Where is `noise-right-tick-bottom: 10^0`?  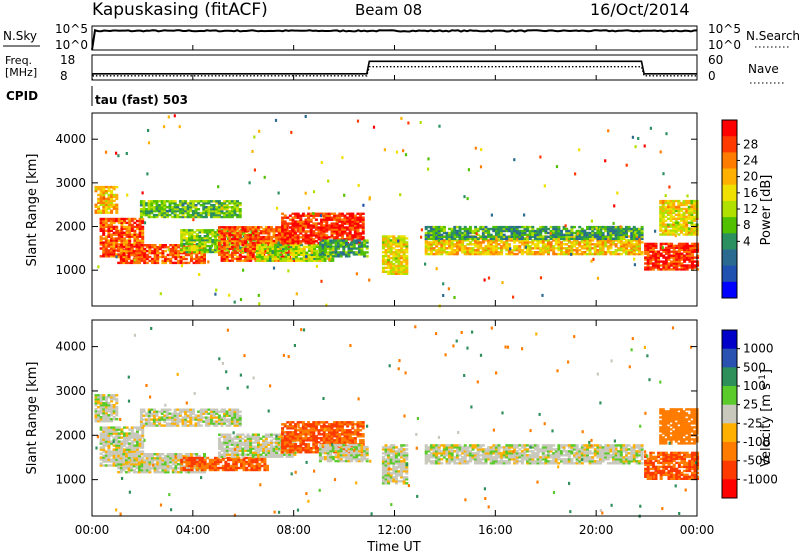
noise-right-tick-bottom: 10^0 is located at coordinates (724, 45).